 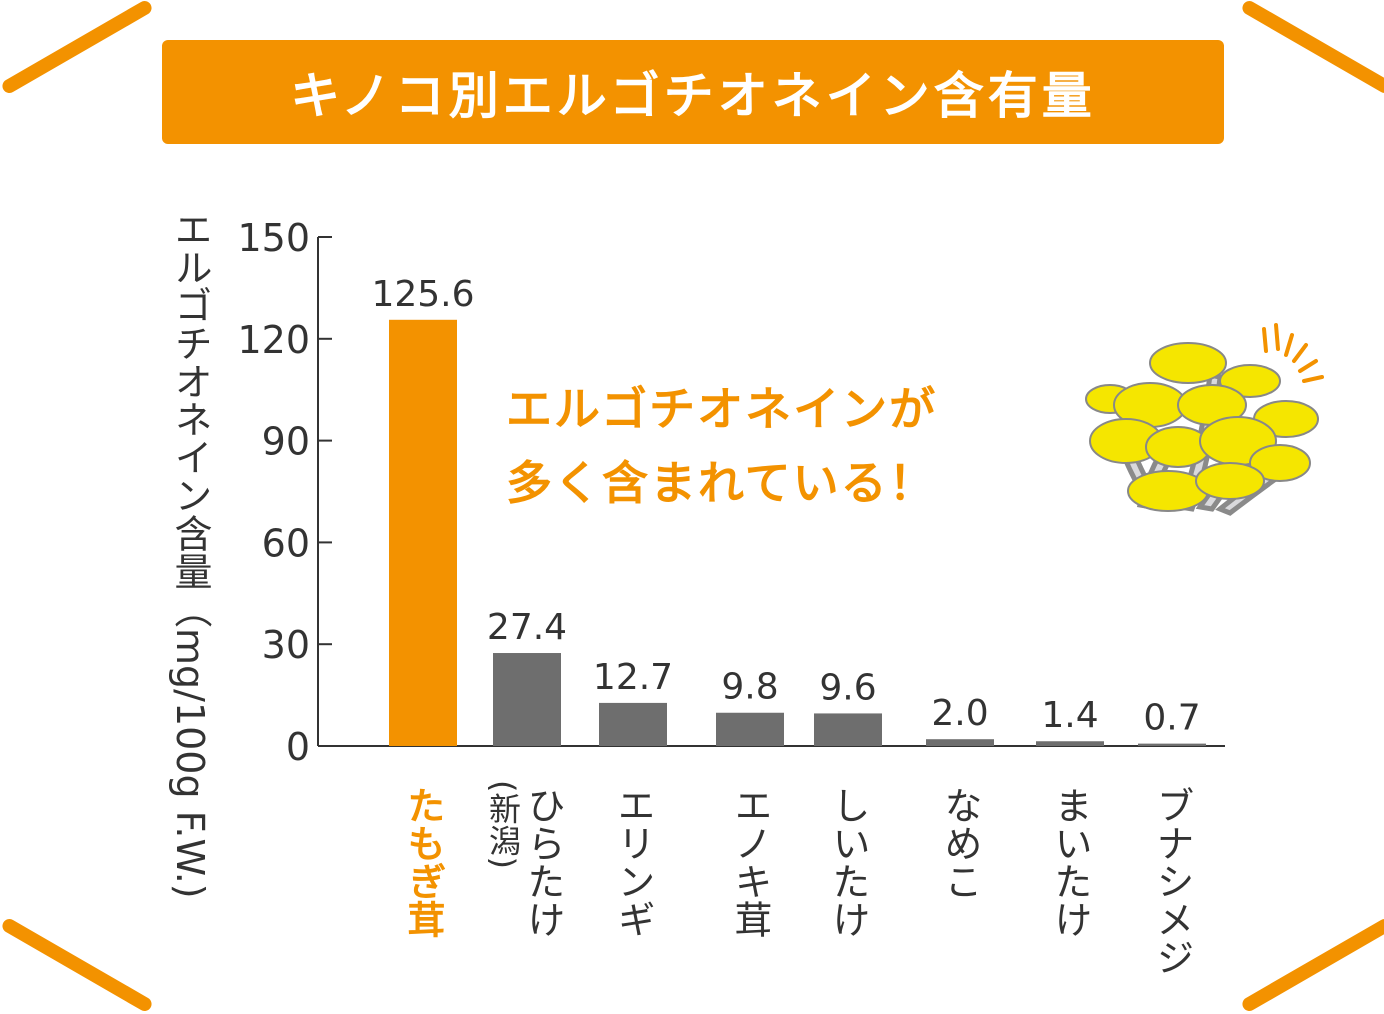 I want to click on category-label: エリンギ, so click(x=633, y=862).